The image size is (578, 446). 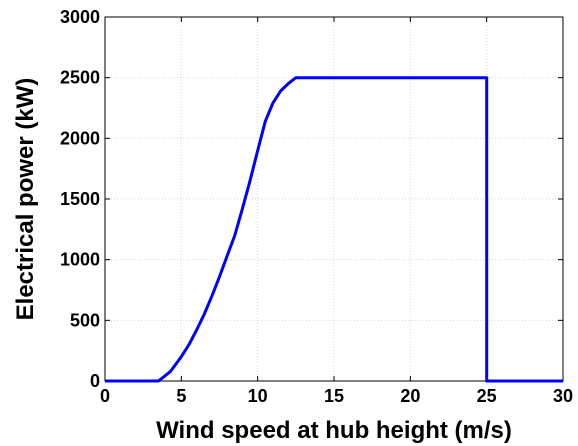 What do you see at coordinates (334, 430) in the screenshot?
I see `x-axis-label: Wind speed at hub height (m/s)` at bounding box center [334, 430].